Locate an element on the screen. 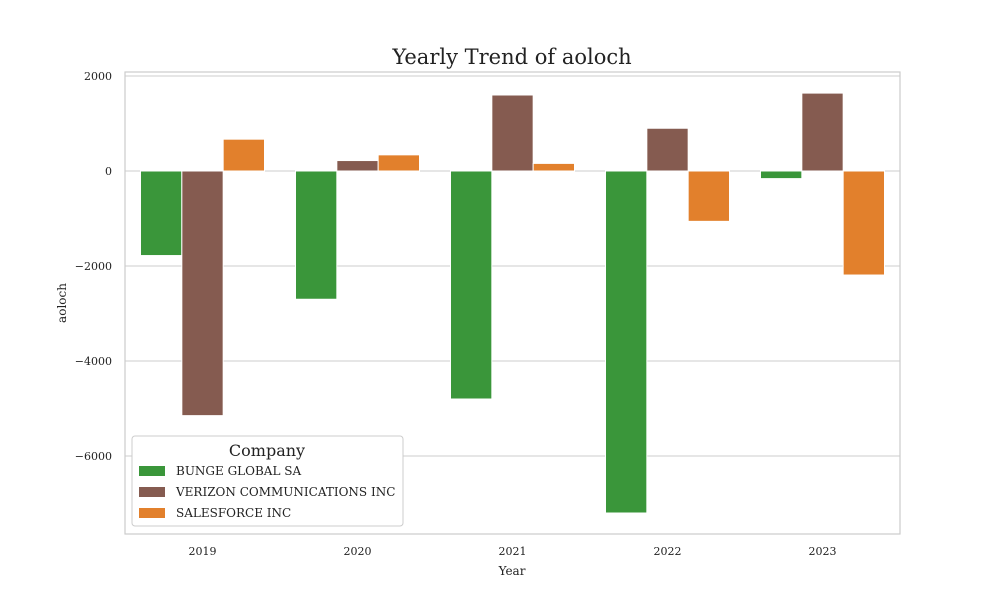  y-tick-label: −4000 is located at coordinates (93, 361).